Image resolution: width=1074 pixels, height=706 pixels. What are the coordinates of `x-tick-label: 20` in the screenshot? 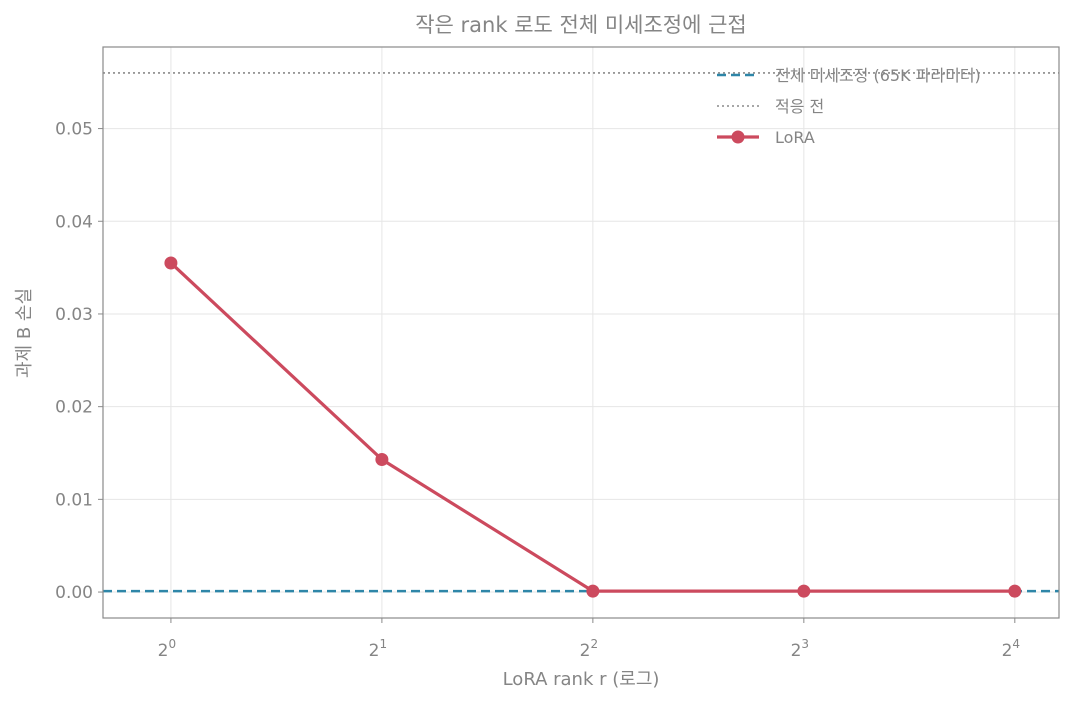 It's located at (167, 649).